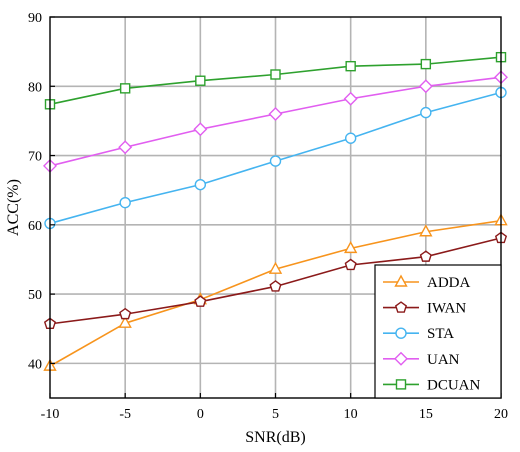  Describe the element at coordinates (200, 414) in the screenshot. I see `x-tick-label: 0` at that location.